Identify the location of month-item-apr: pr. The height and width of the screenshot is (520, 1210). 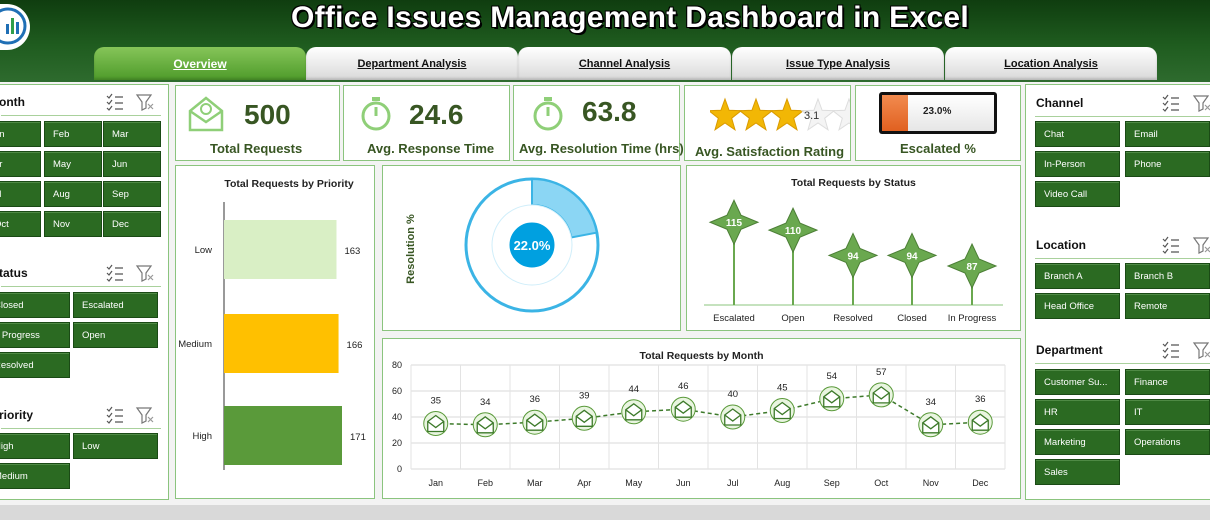
(20, 164).